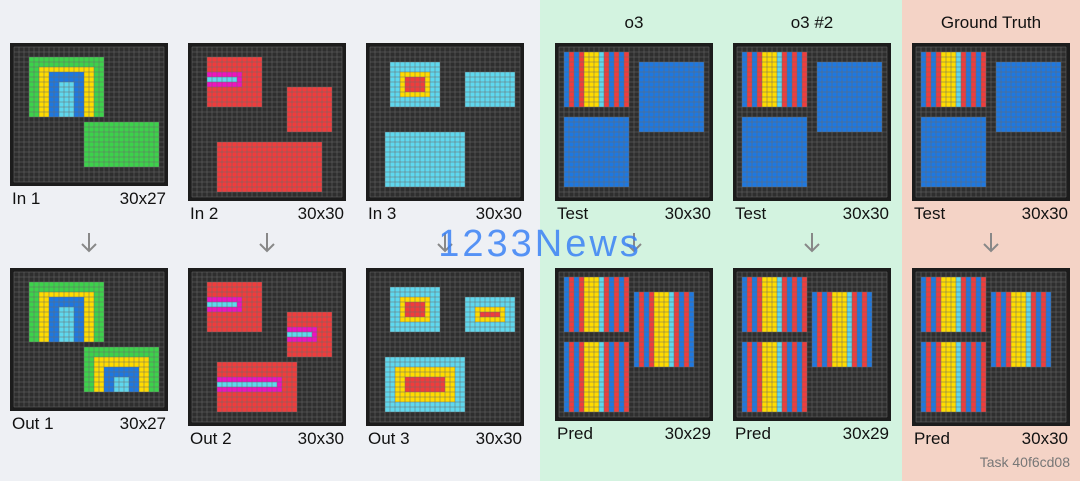 Image resolution: width=1080 pixels, height=486 pixels. Describe the element at coordinates (143, 423) in the screenshot. I see `grid-size: 30x27` at that location.